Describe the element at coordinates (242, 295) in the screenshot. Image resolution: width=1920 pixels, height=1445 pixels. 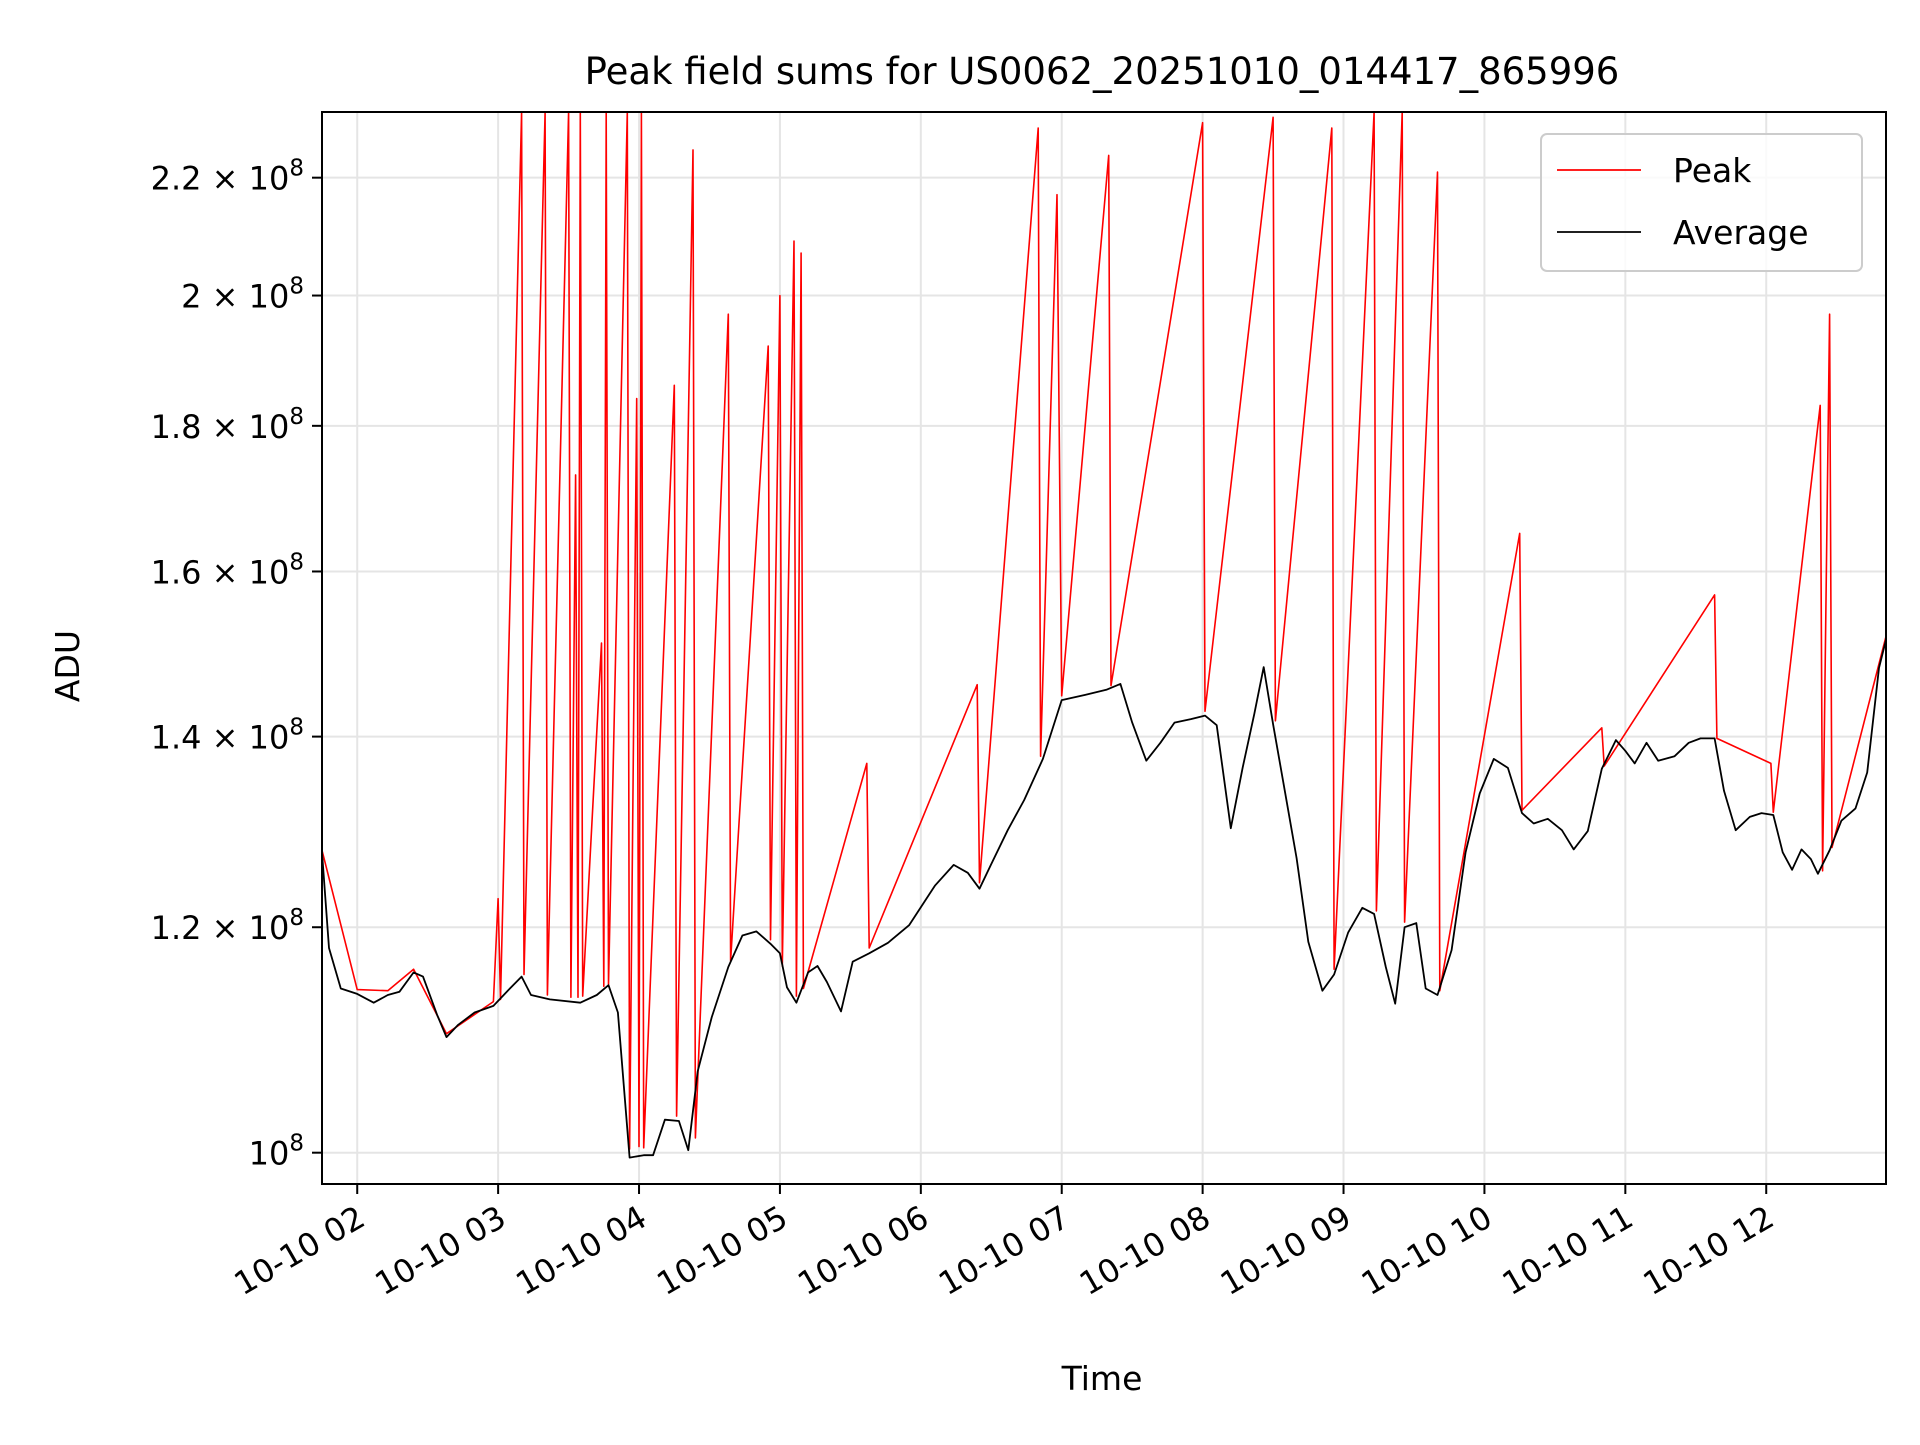
I see `y-tick-label: 2 × 108` at that location.